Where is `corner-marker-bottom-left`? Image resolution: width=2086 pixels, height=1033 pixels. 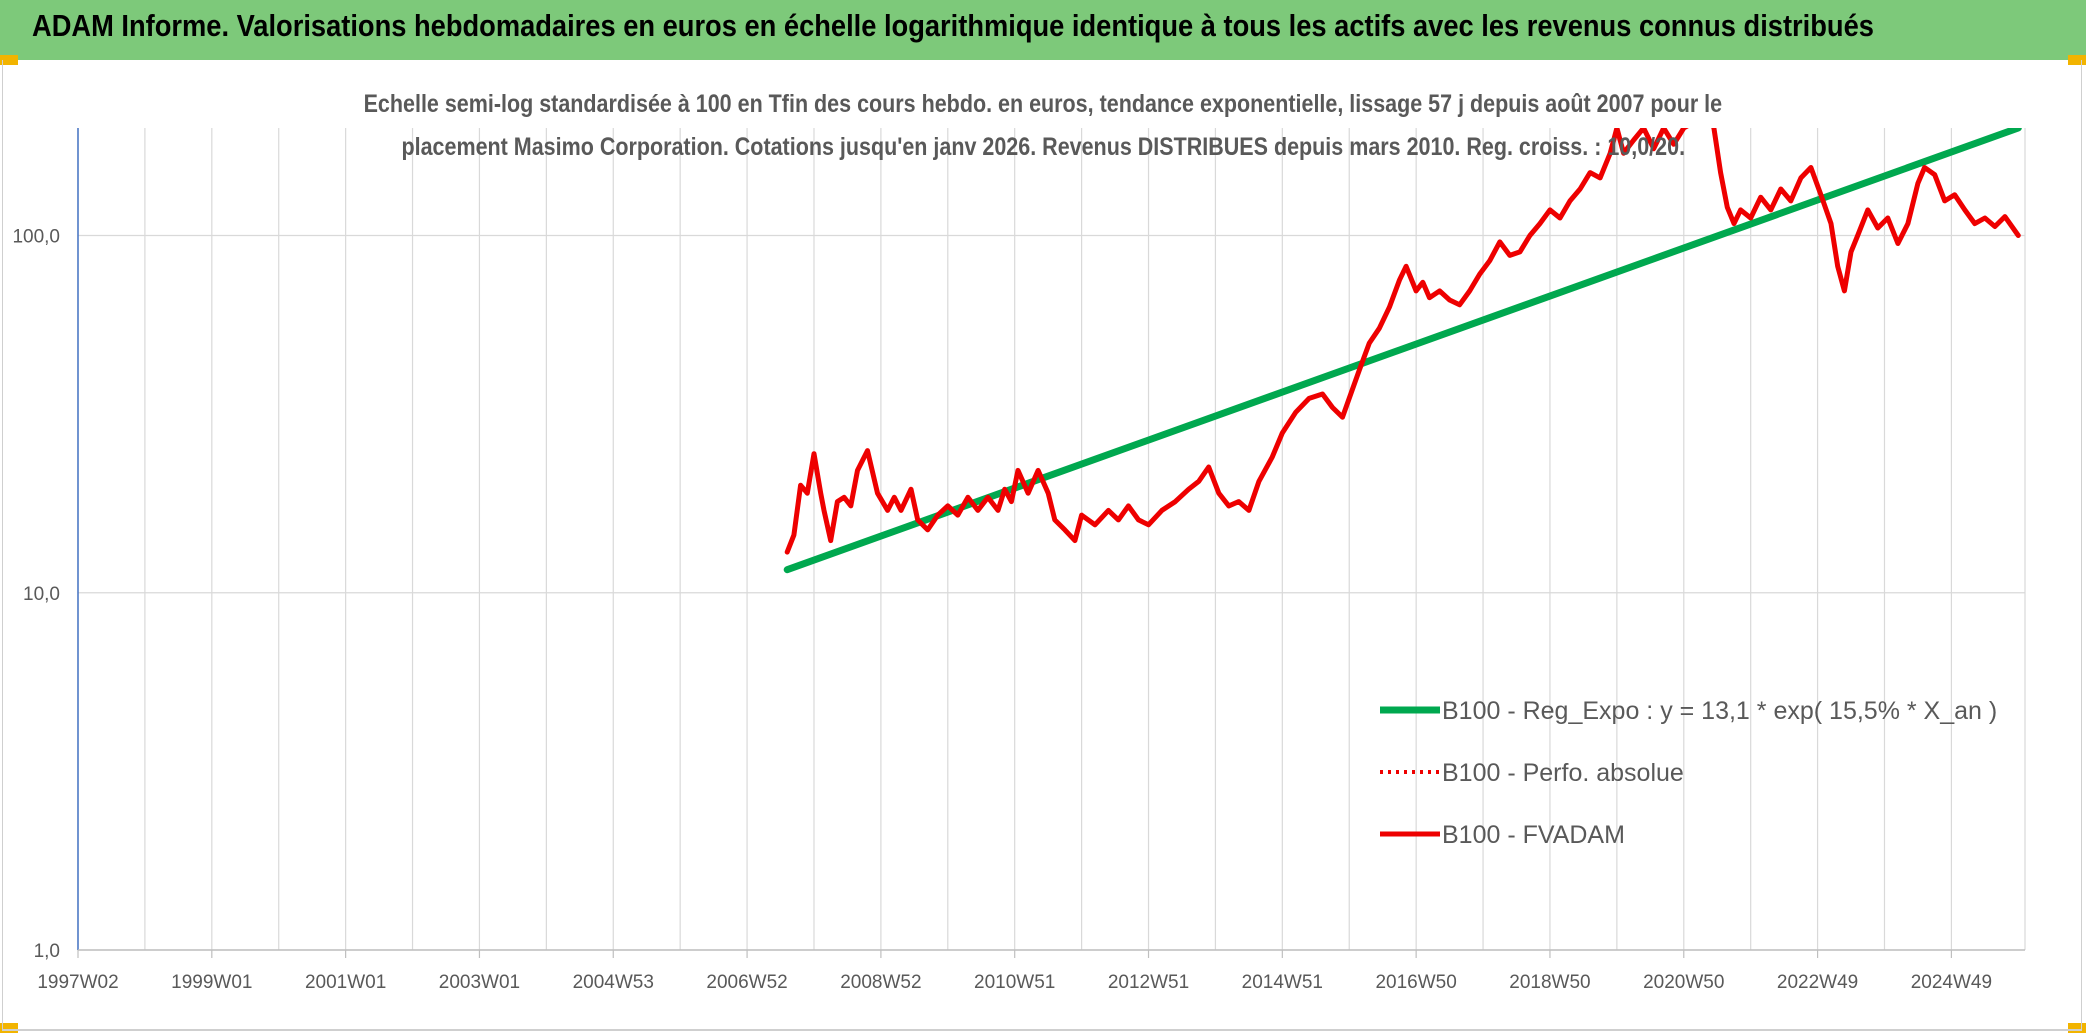
corner-marker-bottom-left is located at coordinates (9, 1028).